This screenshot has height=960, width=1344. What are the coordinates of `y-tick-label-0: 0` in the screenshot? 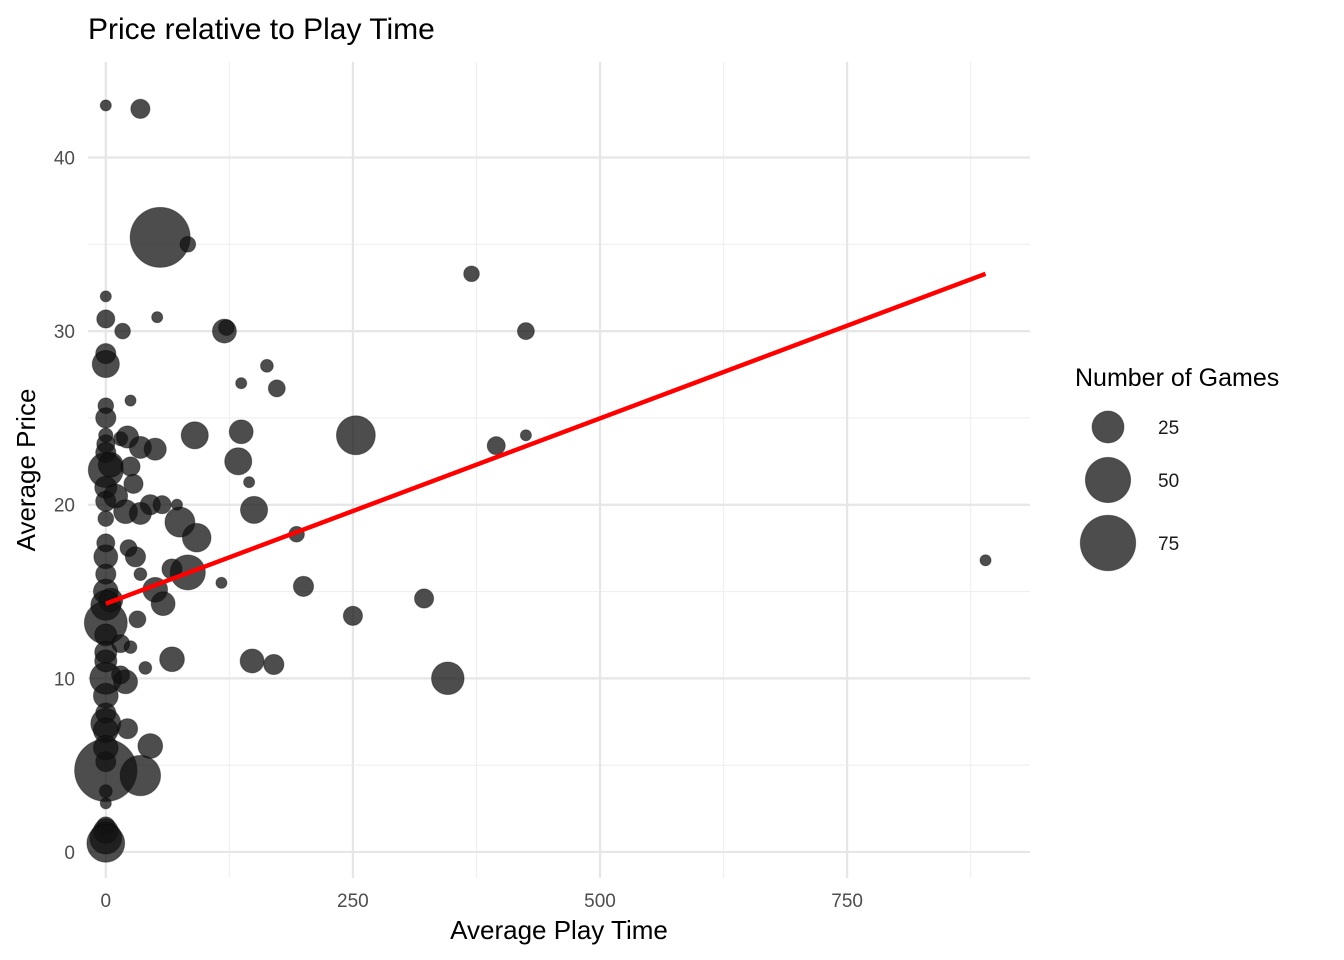 It's located at (69, 853).